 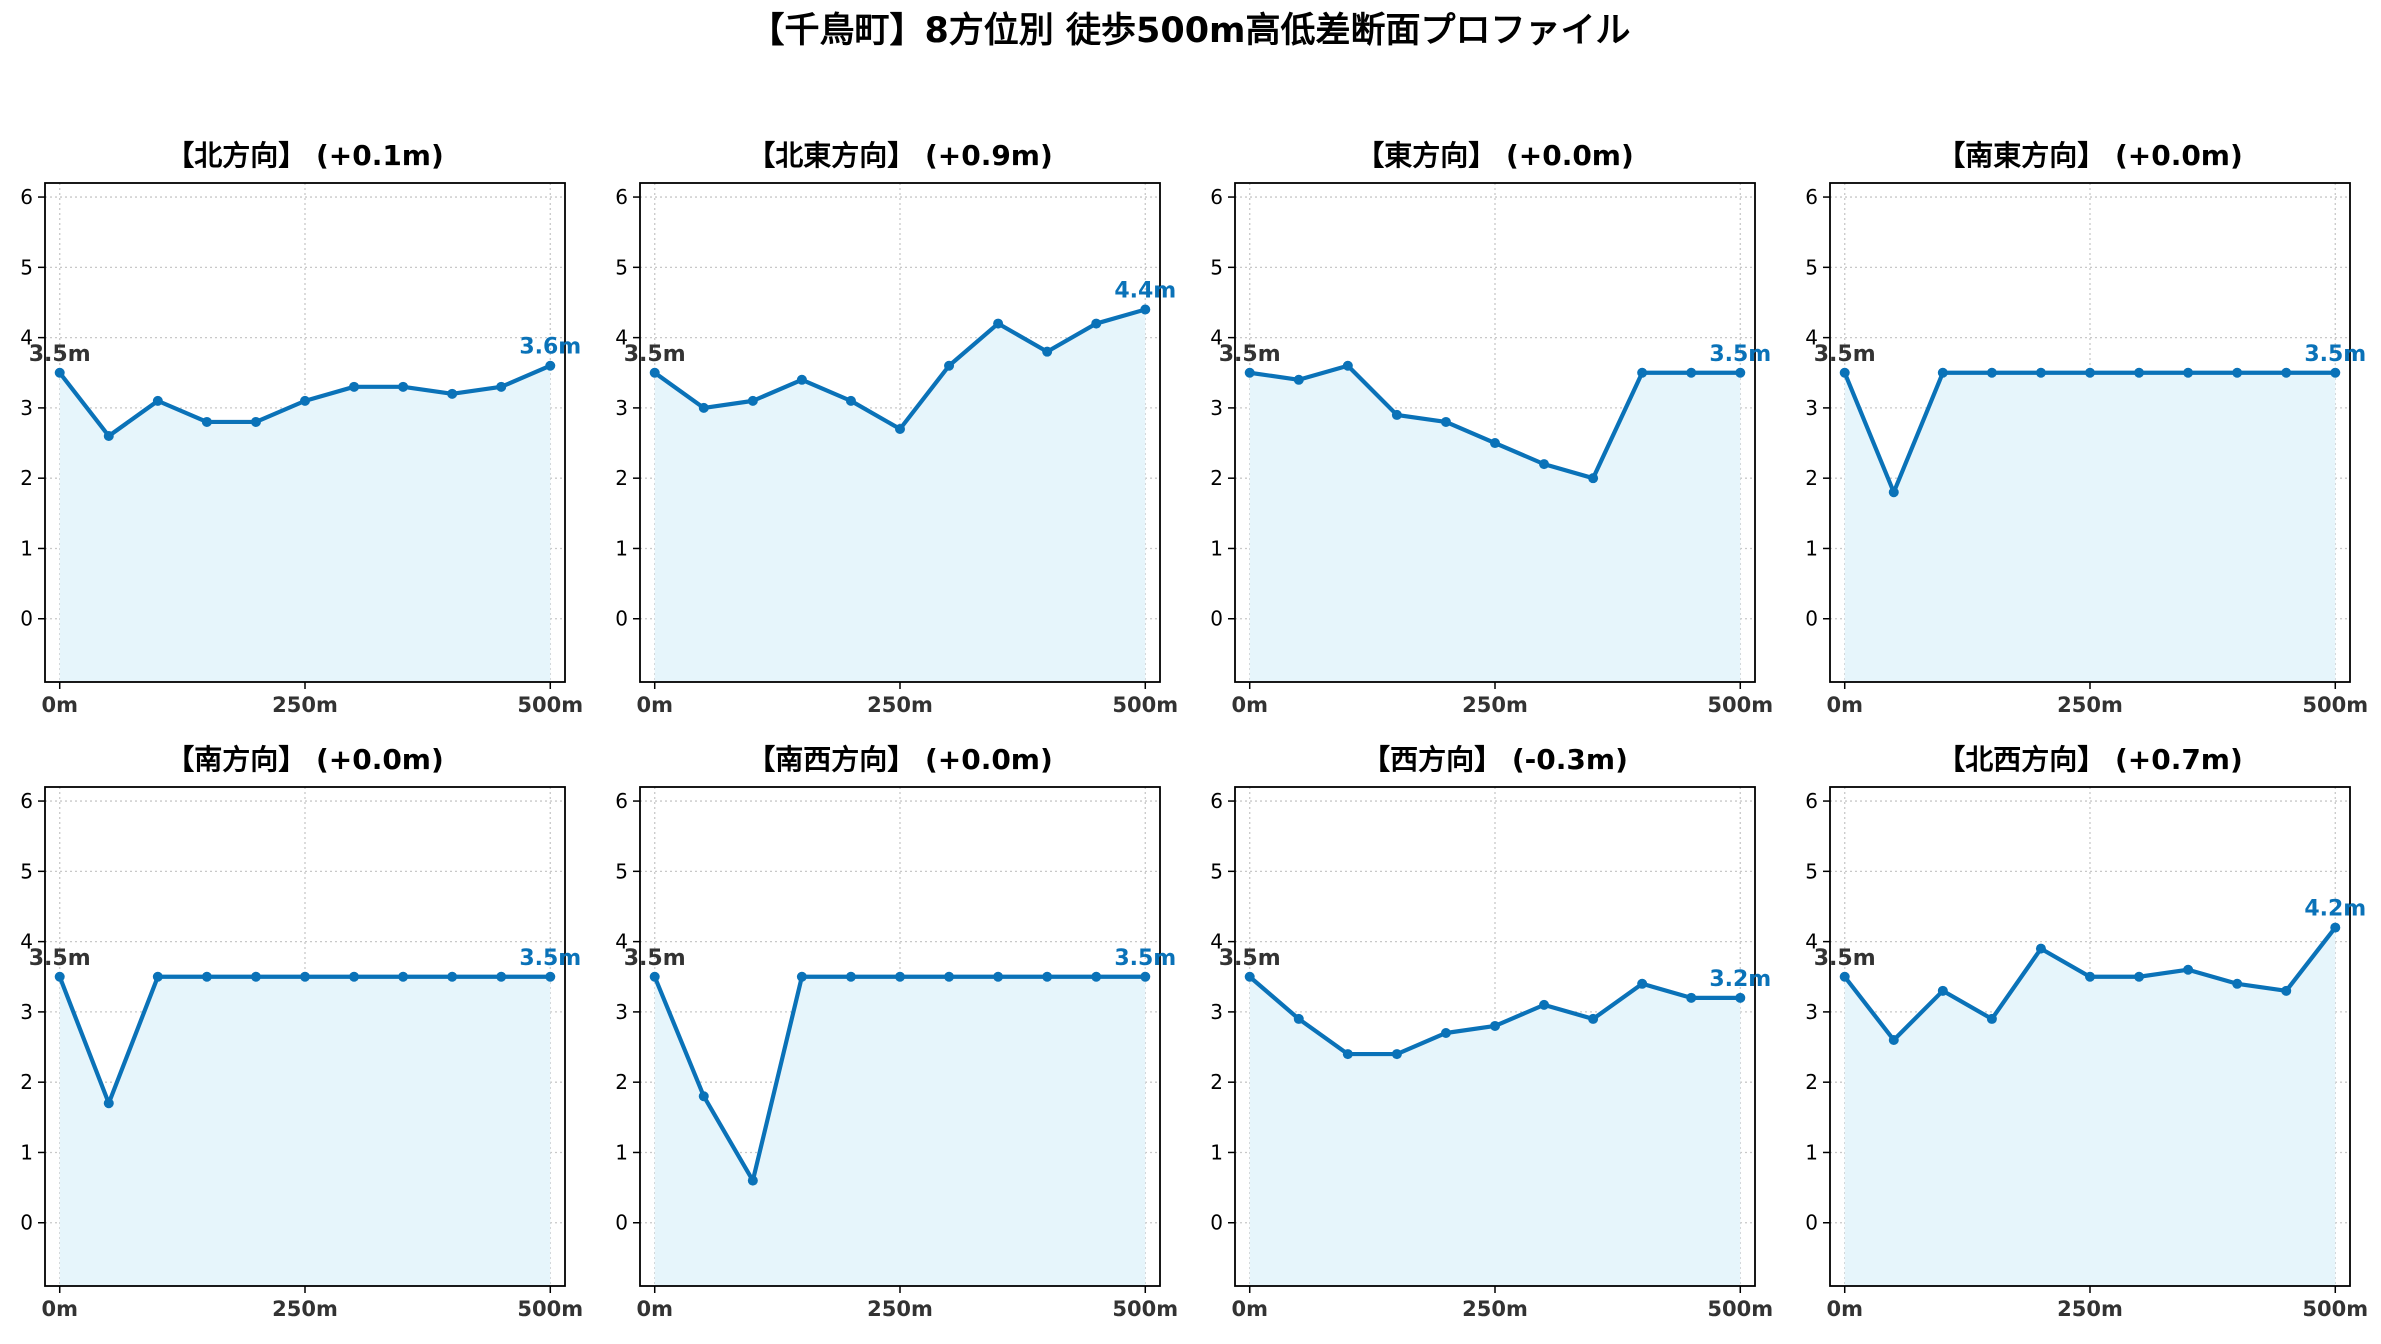 I want to click on figure-title: 【千鳥町】8方位別 徒歩500m高低差断面プロファイル, so click(x=1189, y=31).